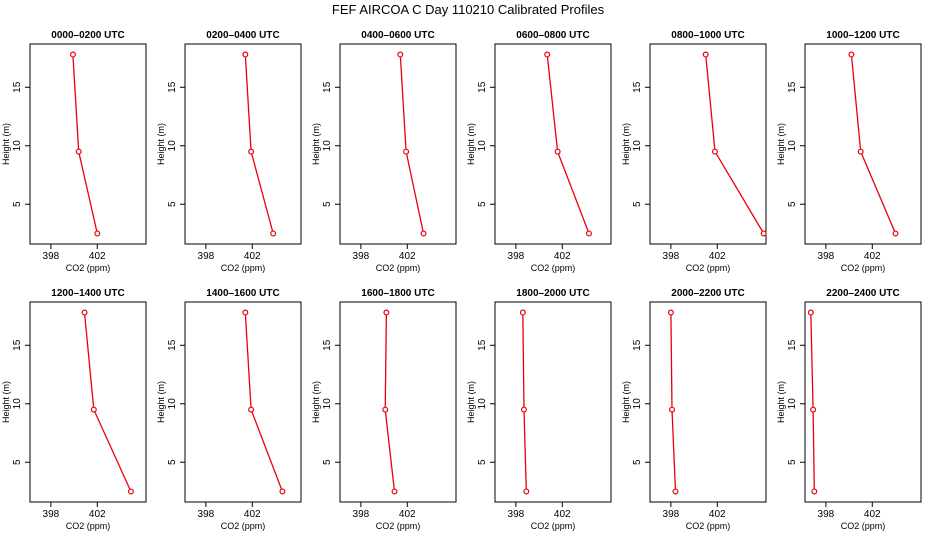 This screenshot has height=540, width=936. Describe the element at coordinates (87, 293) in the screenshot. I see `panel-title: 1200–1400 UTC` at that location.